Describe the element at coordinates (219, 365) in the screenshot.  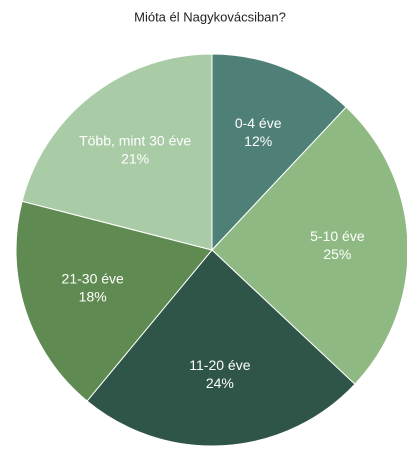
I see `slice-label: 11-20 éve` at that location.